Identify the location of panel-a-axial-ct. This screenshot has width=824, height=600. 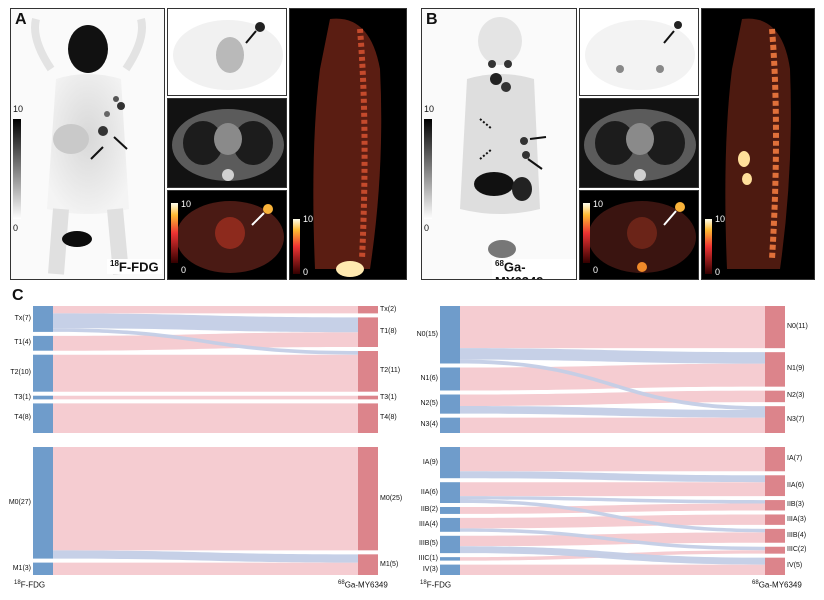
(227, 143).